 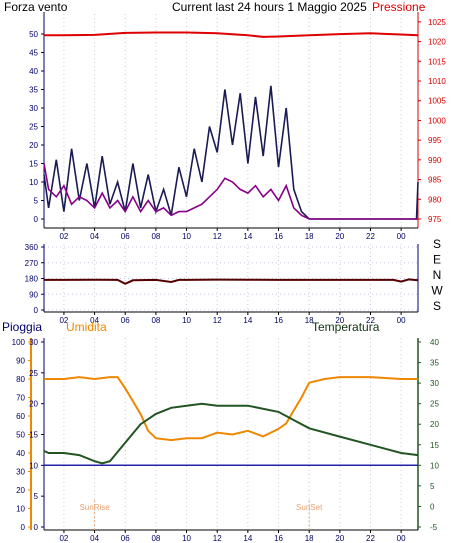 I want to click on panel2-x-tick-label: 18, so click(x=309, y=320).